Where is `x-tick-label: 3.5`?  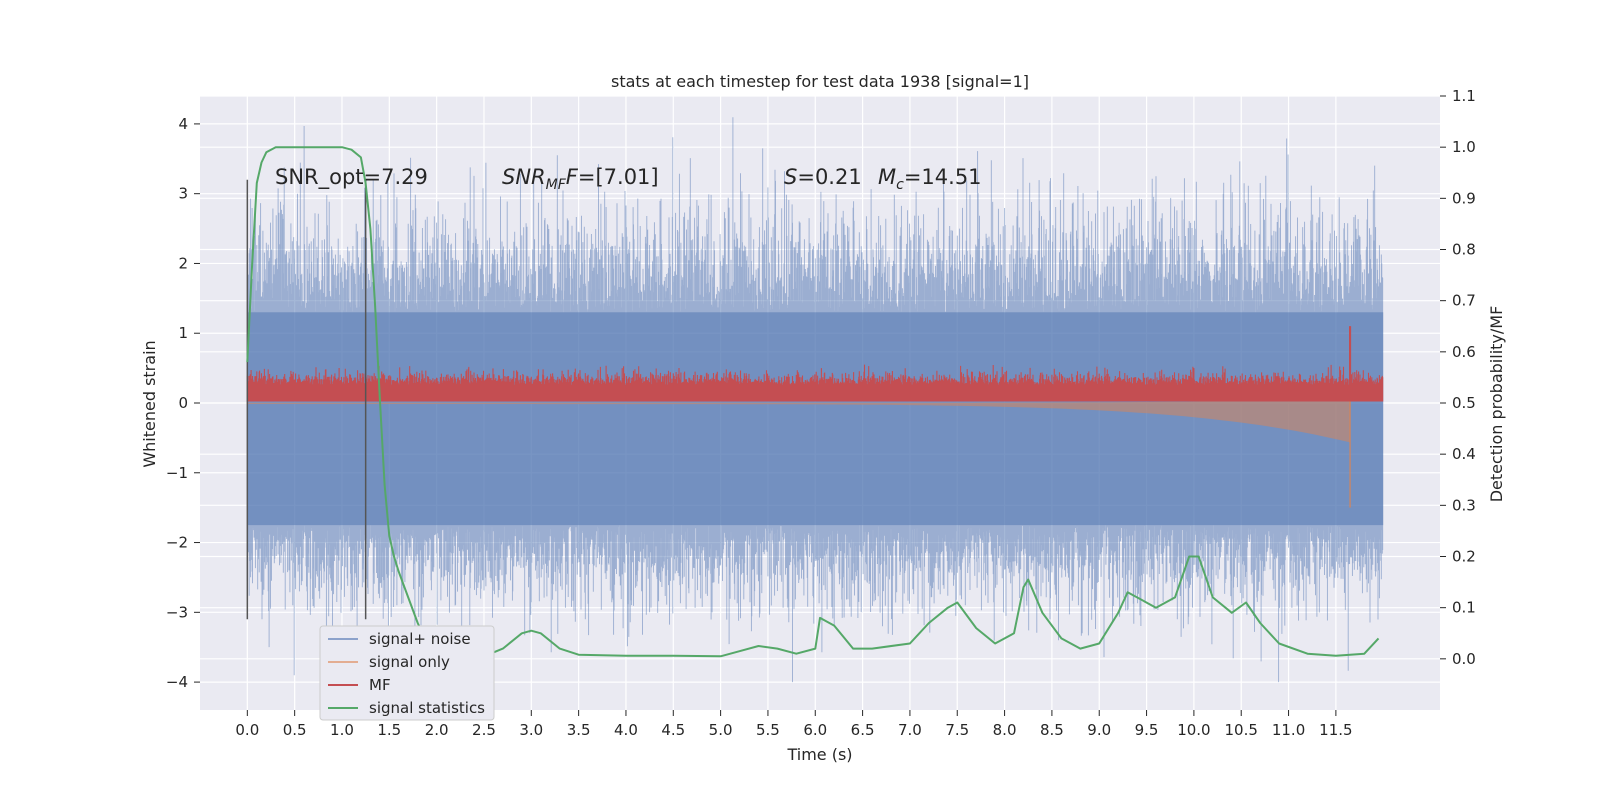 x-tick-label: 3.5 is located at coordinates (579, 730).